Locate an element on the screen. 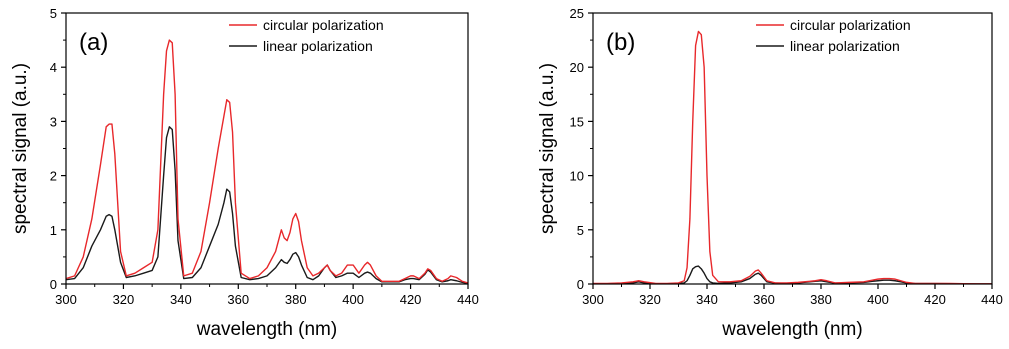 This screenshot has height=349, width=1009. y-tick-label: 15 is located at coordinates (577, 121).